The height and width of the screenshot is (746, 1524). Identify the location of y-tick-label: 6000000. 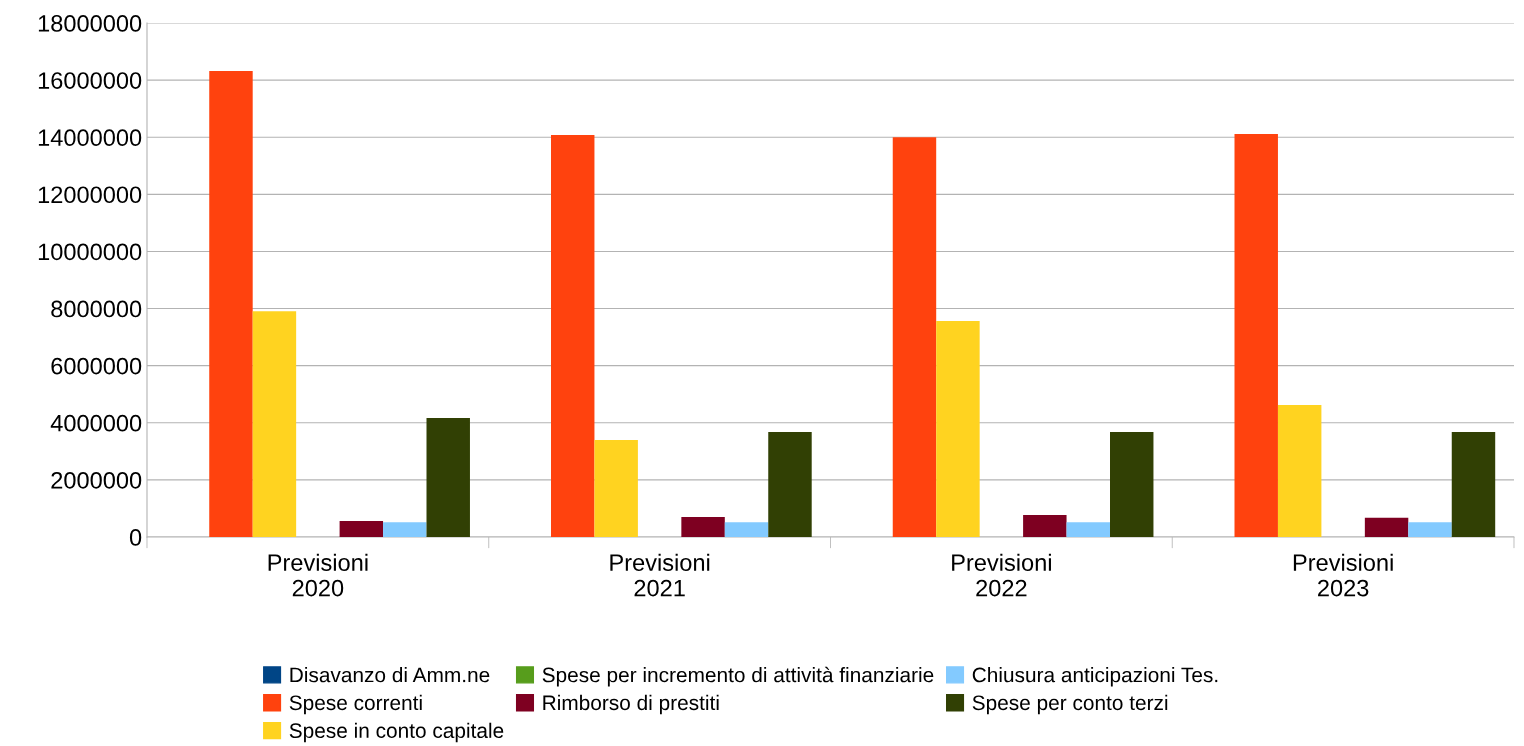
(96, 366).